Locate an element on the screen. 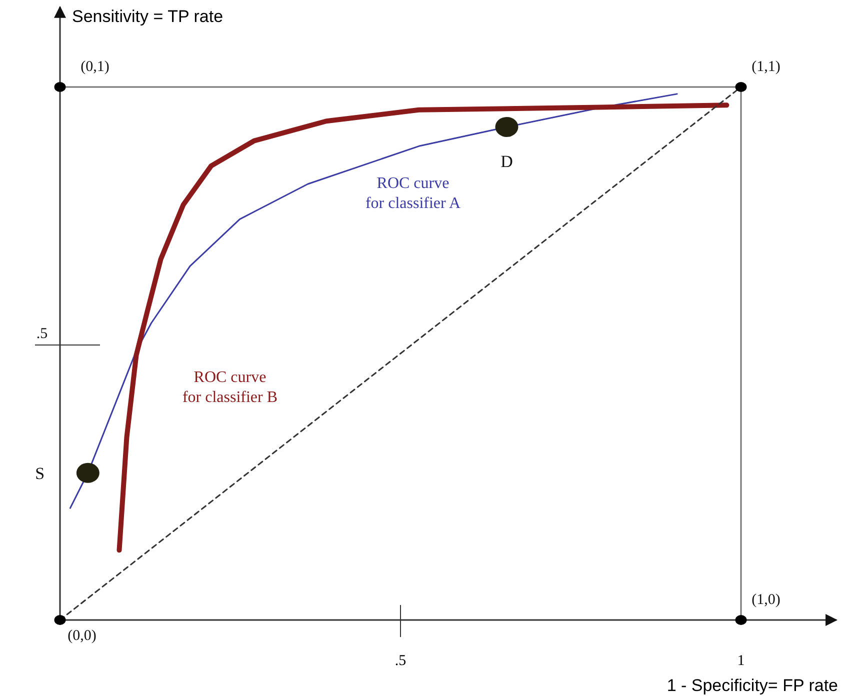  x-axis-title: 1 - Specificity= FP rate is located at coordinates (752, 685).